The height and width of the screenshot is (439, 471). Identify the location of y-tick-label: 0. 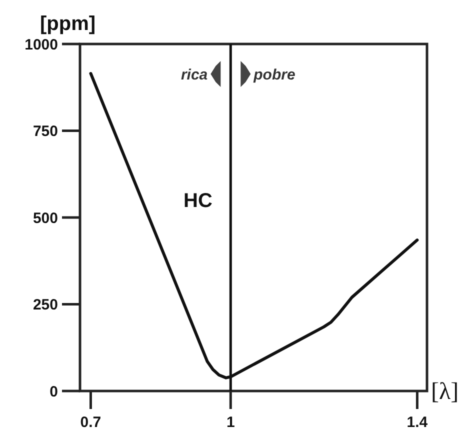
(54, 391).